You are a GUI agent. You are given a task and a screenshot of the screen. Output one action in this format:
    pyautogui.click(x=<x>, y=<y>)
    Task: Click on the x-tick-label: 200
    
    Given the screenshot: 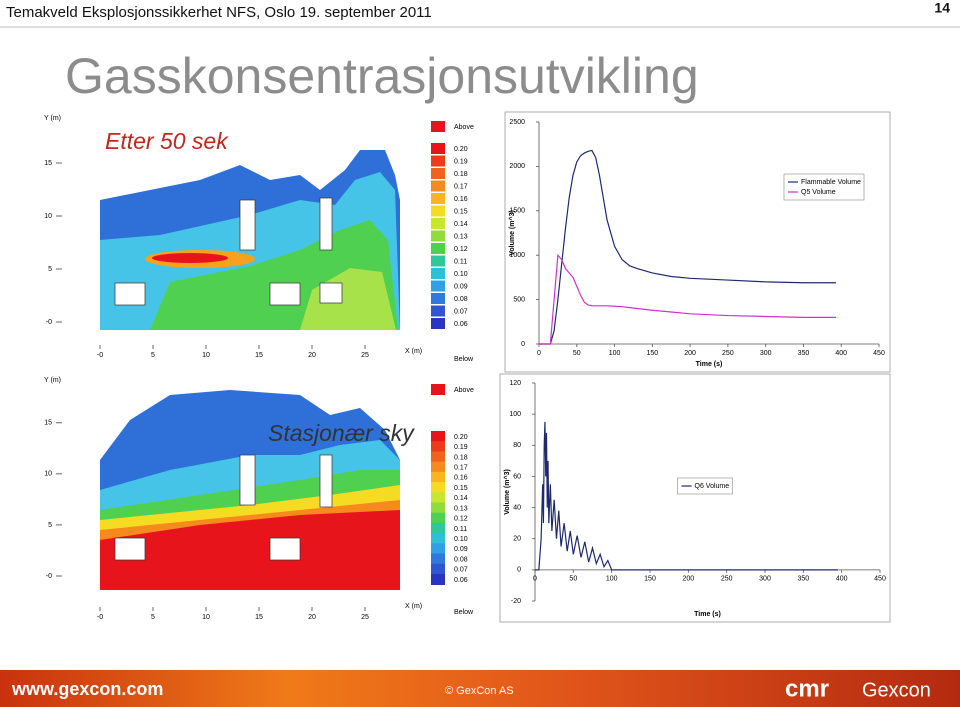 What is the action you would take?
    pyautogui.click(x=688, y=579)
    